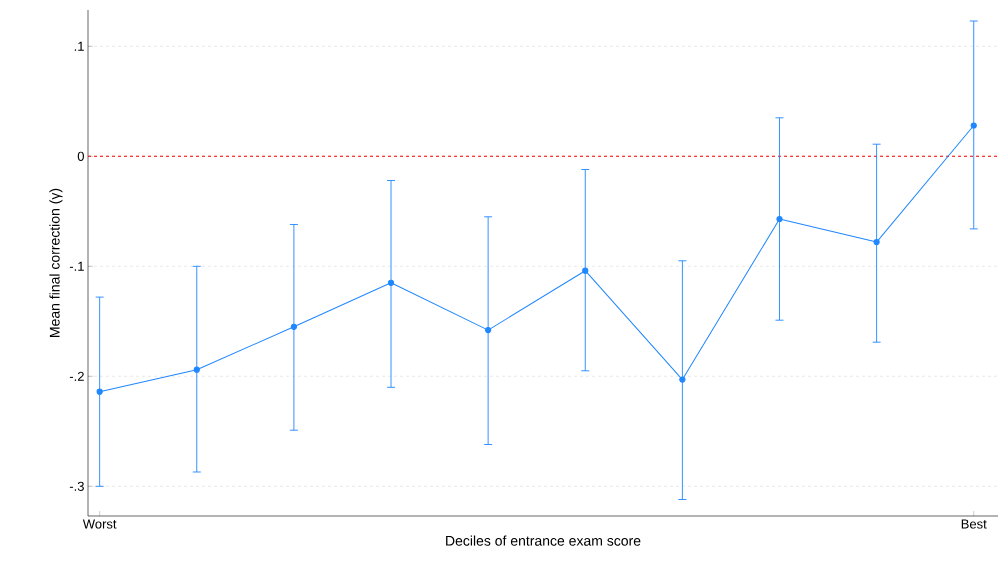 This screenshot has width=1003, height=581. Describe the element at coordinates (974, 524) in the screenshot. I see `x-tick-label: Best` at that location.